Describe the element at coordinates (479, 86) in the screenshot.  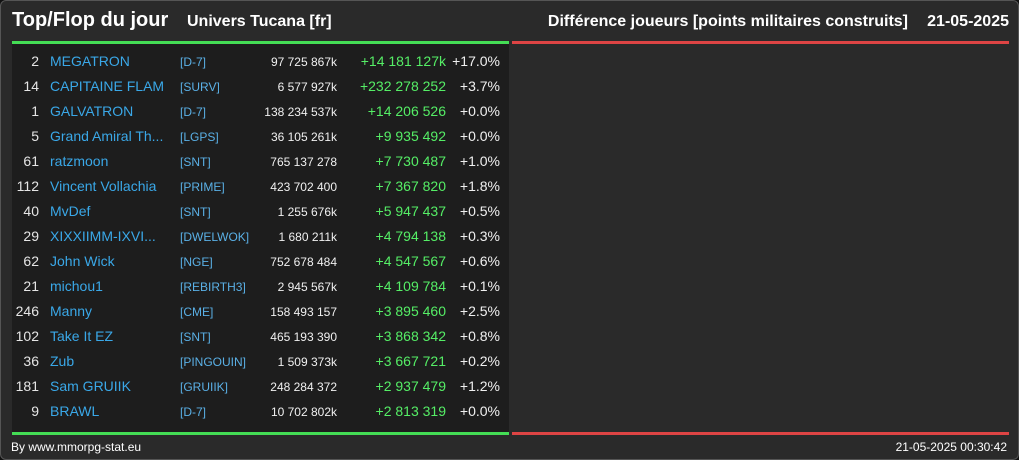
I see `gain-percent: +3.7%` at that location.